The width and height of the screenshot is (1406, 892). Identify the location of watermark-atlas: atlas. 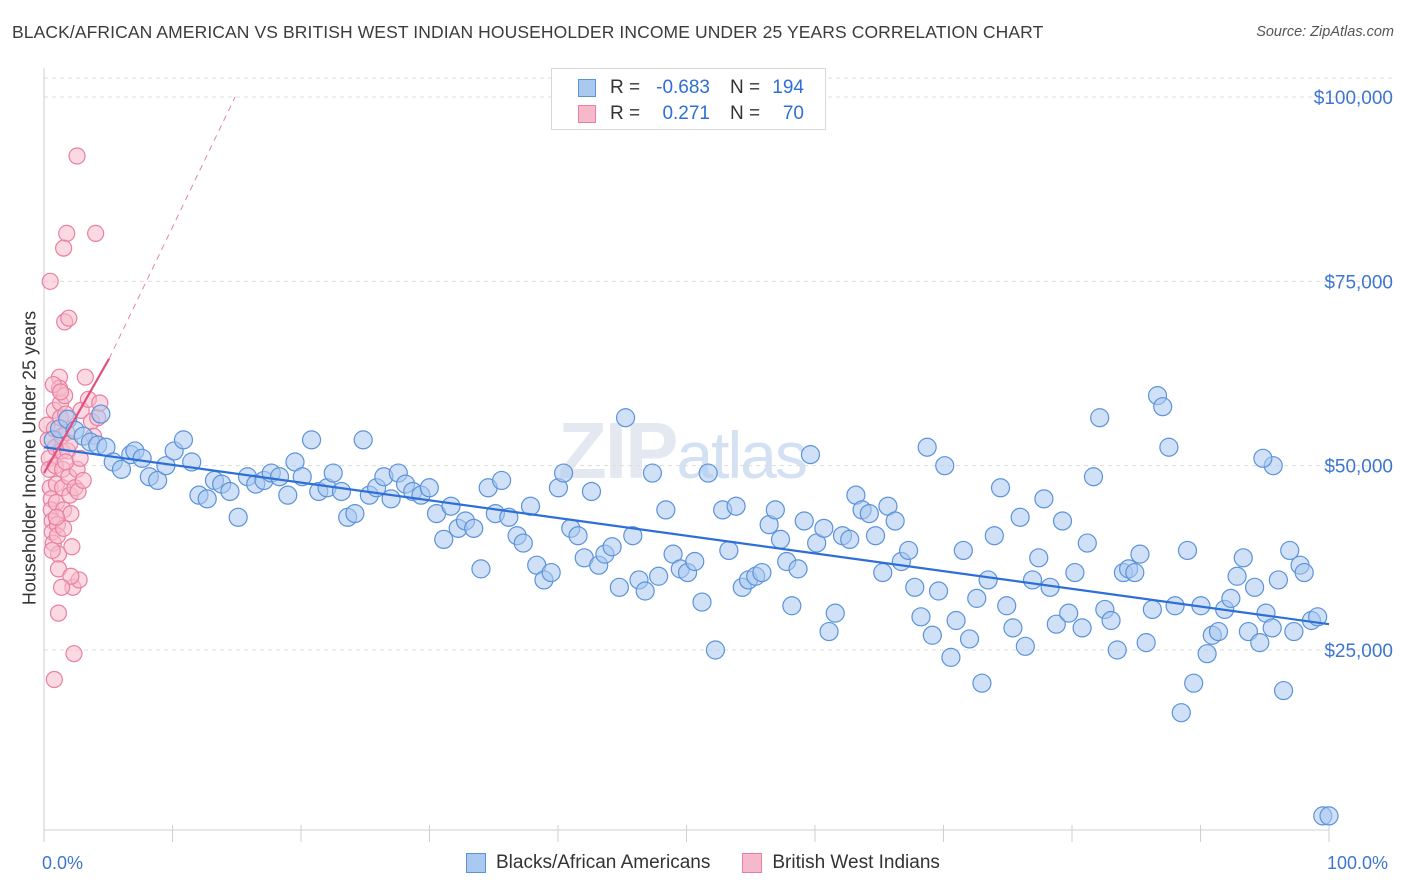
(741, 455).